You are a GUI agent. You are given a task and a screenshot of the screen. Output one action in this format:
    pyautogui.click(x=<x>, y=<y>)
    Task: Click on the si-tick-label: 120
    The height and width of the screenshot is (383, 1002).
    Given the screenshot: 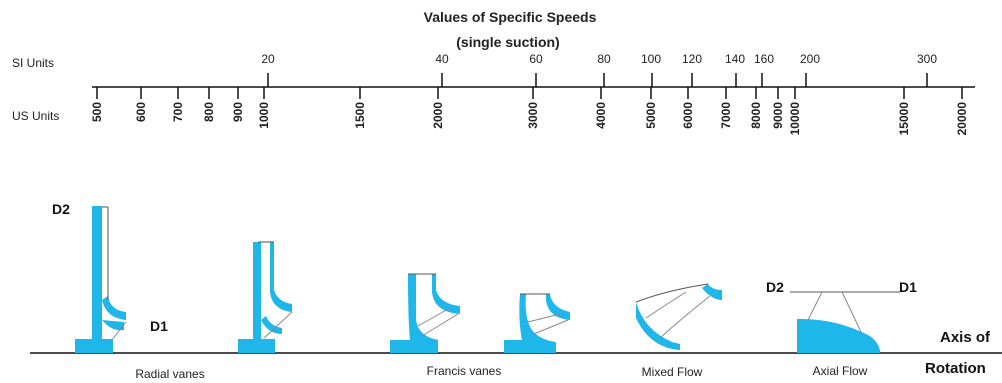 What is the action you would take?
    pyautogui.click(x=692, y=59)
    